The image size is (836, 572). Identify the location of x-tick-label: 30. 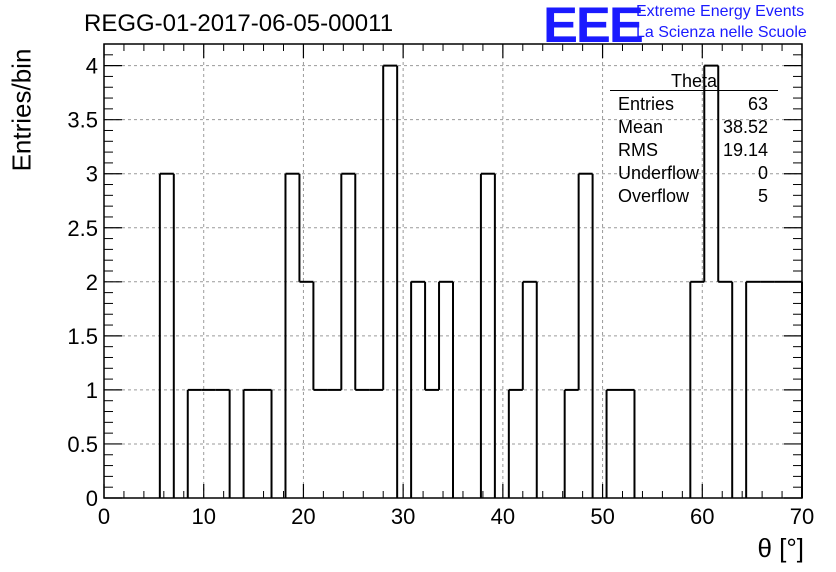
(403, 516).